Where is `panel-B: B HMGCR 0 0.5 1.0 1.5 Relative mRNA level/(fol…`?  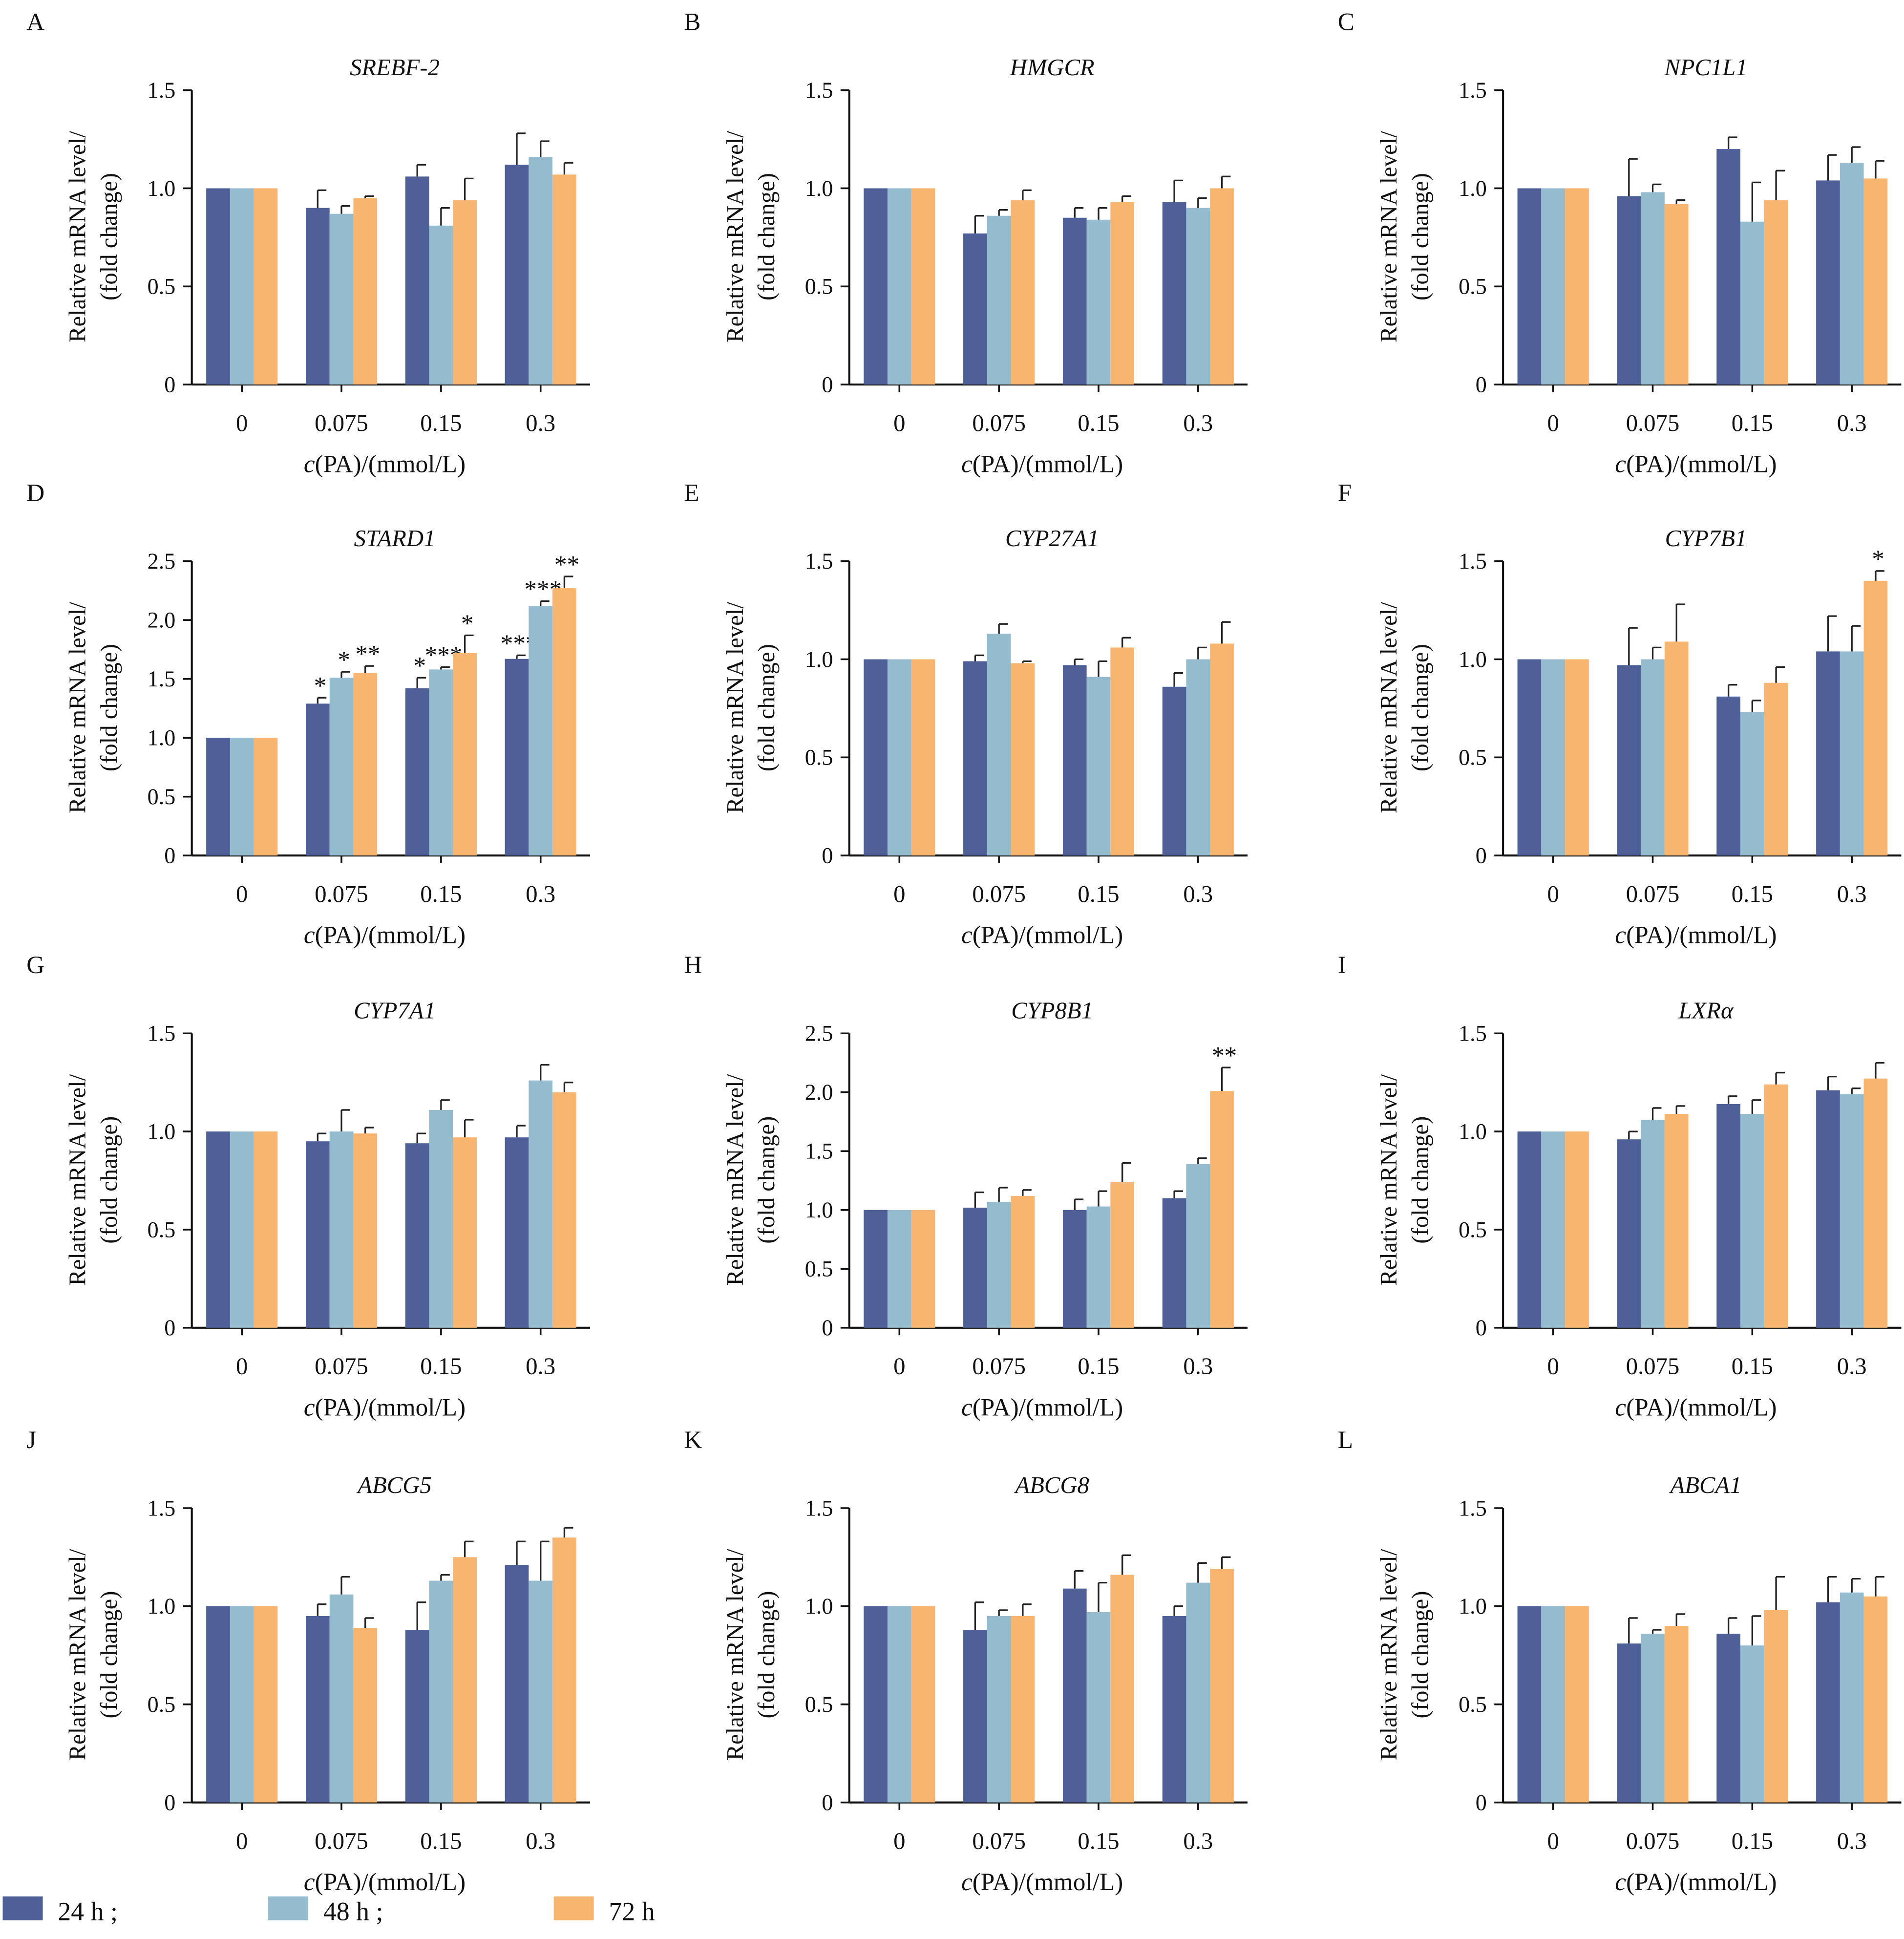
panel-B: B HMGCR 0 0.5 1.0 1.5 Relative mRNA level/(fol… is located at coordinates (966, 243).